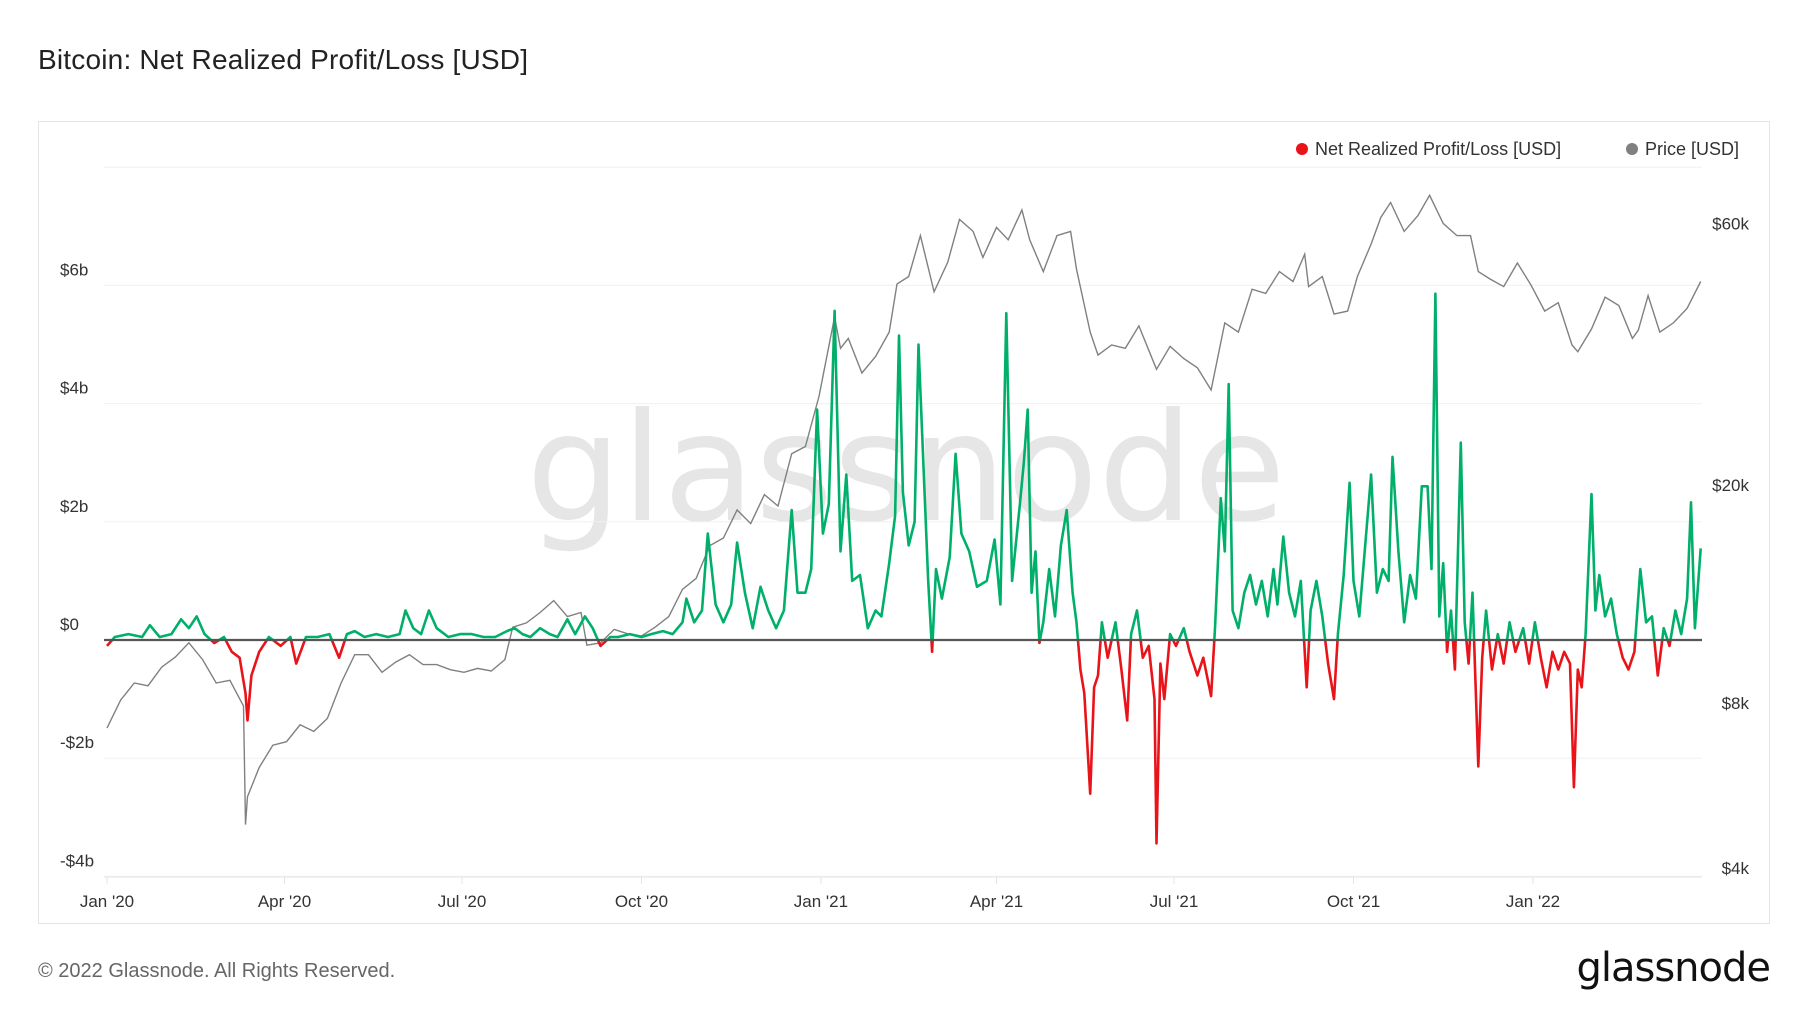  I want to click on x-tick-label: Apr '21, so click(996, 901).